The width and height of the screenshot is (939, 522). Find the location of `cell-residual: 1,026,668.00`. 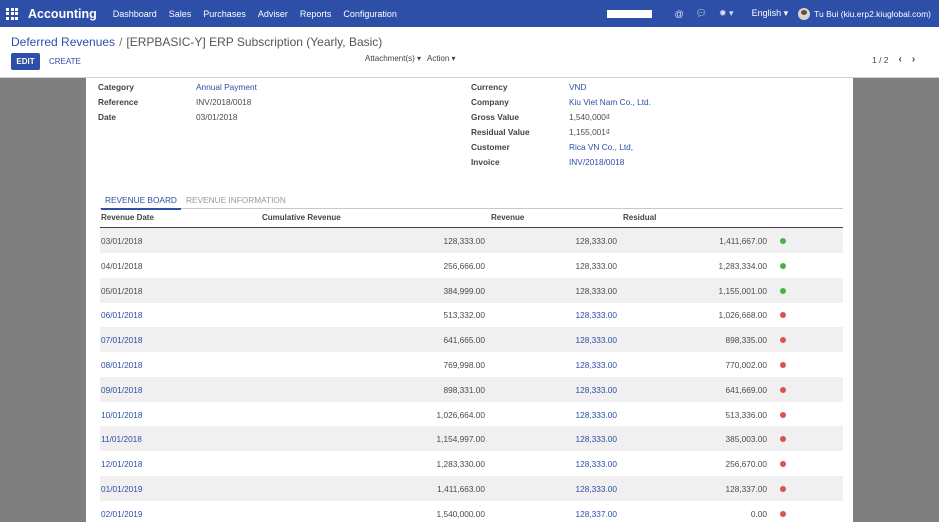

cell-residual: 1,026,668.00 is located at coordinates (742, 315).